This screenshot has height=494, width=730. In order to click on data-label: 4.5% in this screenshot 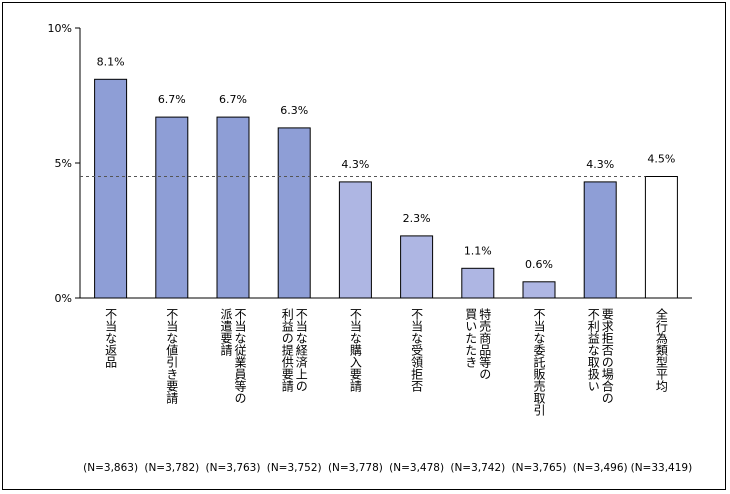, I will do `click(661, 159)`.